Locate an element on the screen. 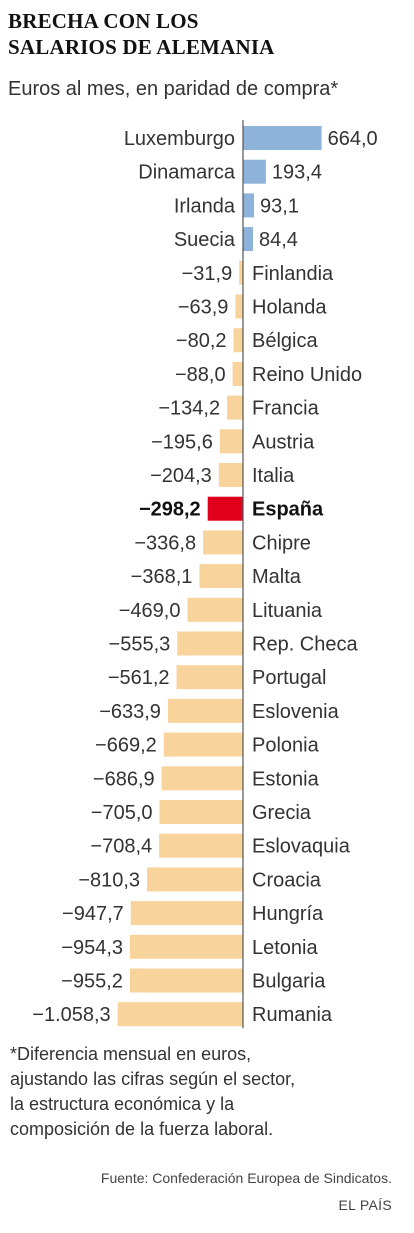  publisher-brand: EL PAÍS is located at coordinates (365, 1205).